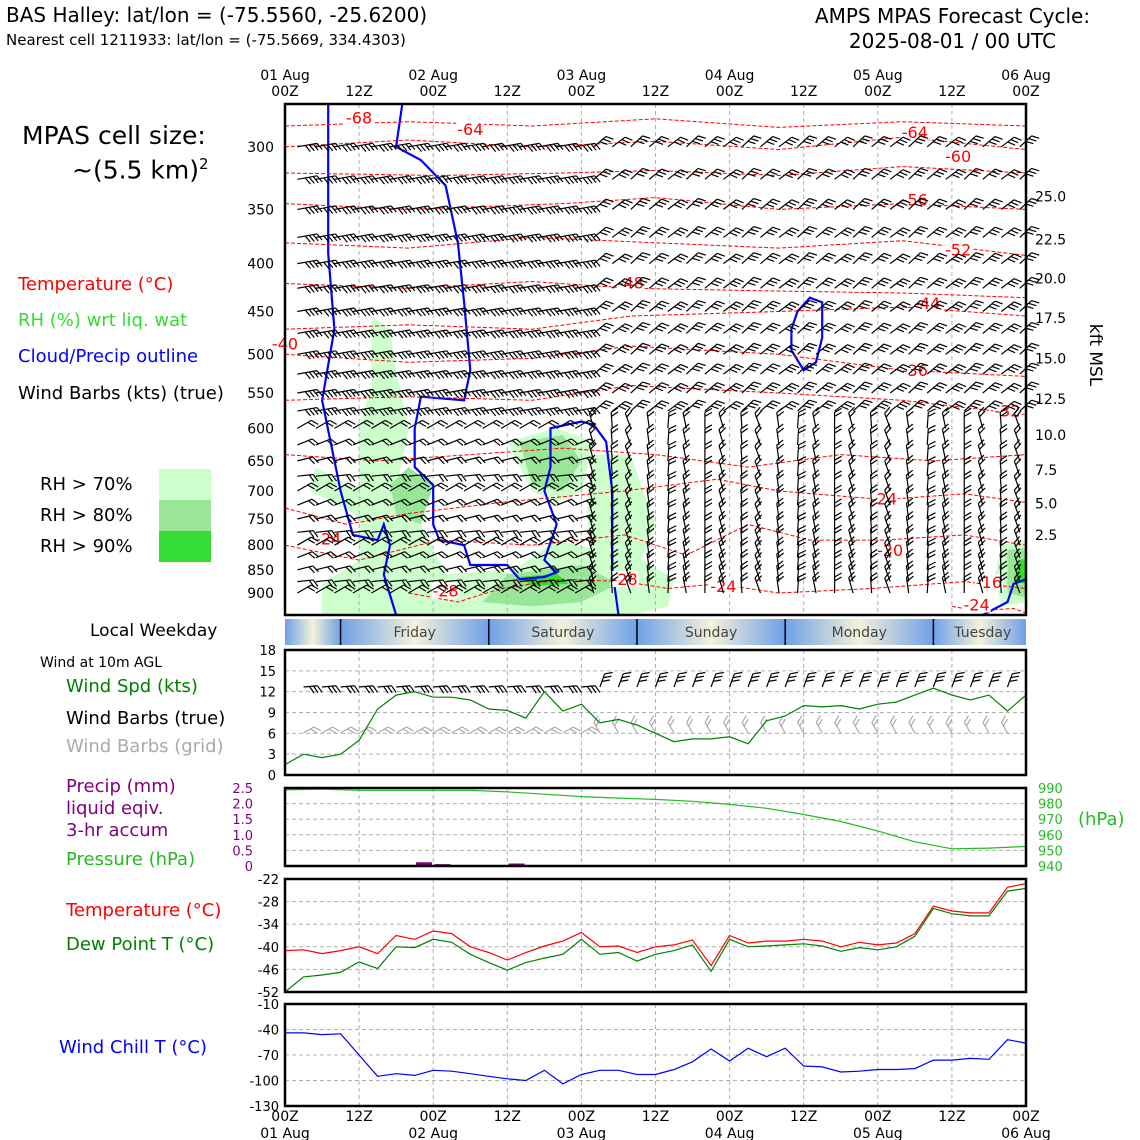  Describe the element at coordinates (748, 204) in the screenshot. I see `barb-2-74-staff` at that location.